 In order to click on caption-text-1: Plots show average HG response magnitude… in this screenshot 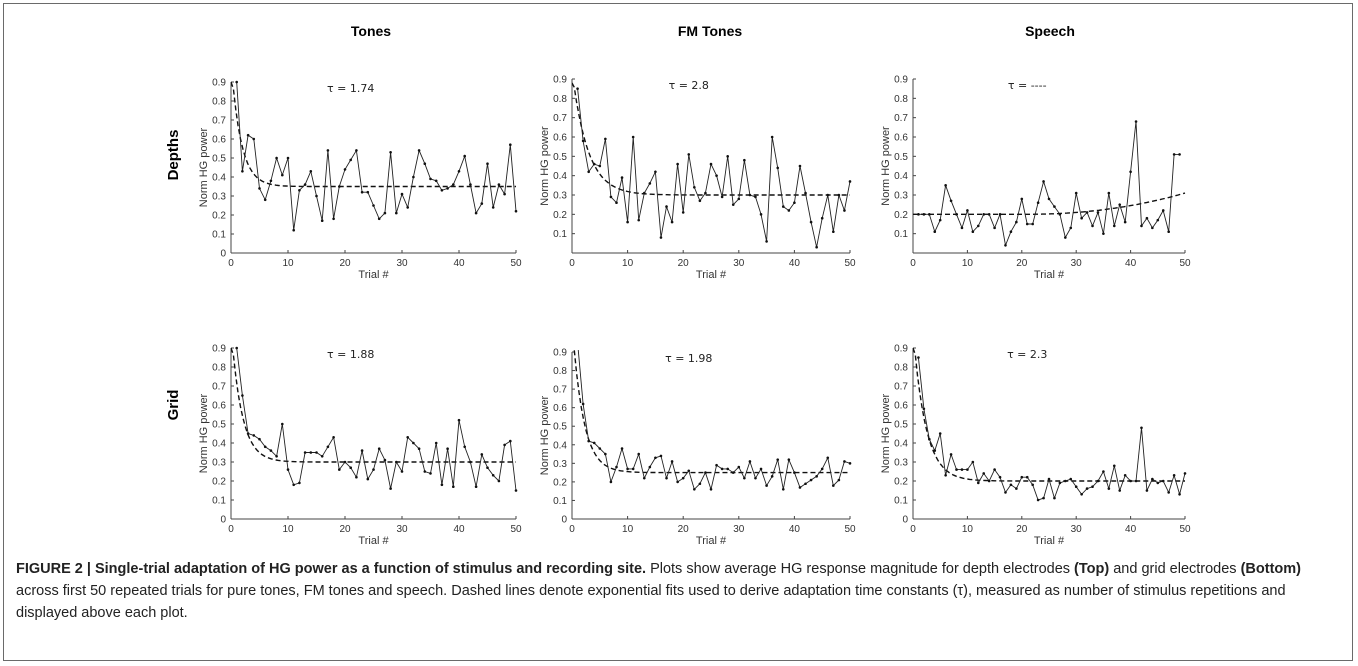, I will do `click(860, 569)`.